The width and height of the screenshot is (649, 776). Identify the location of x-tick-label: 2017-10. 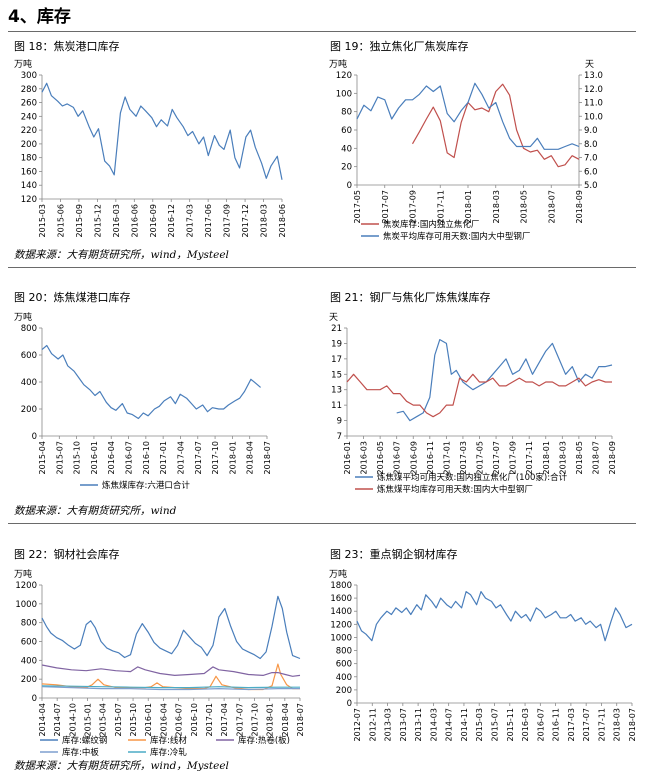
(254, 719).